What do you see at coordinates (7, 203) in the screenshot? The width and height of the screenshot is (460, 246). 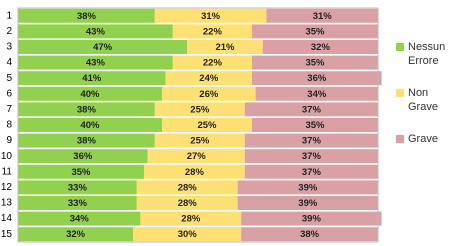 I see `y-tick-label: 13` at bounding box center [7, 203].